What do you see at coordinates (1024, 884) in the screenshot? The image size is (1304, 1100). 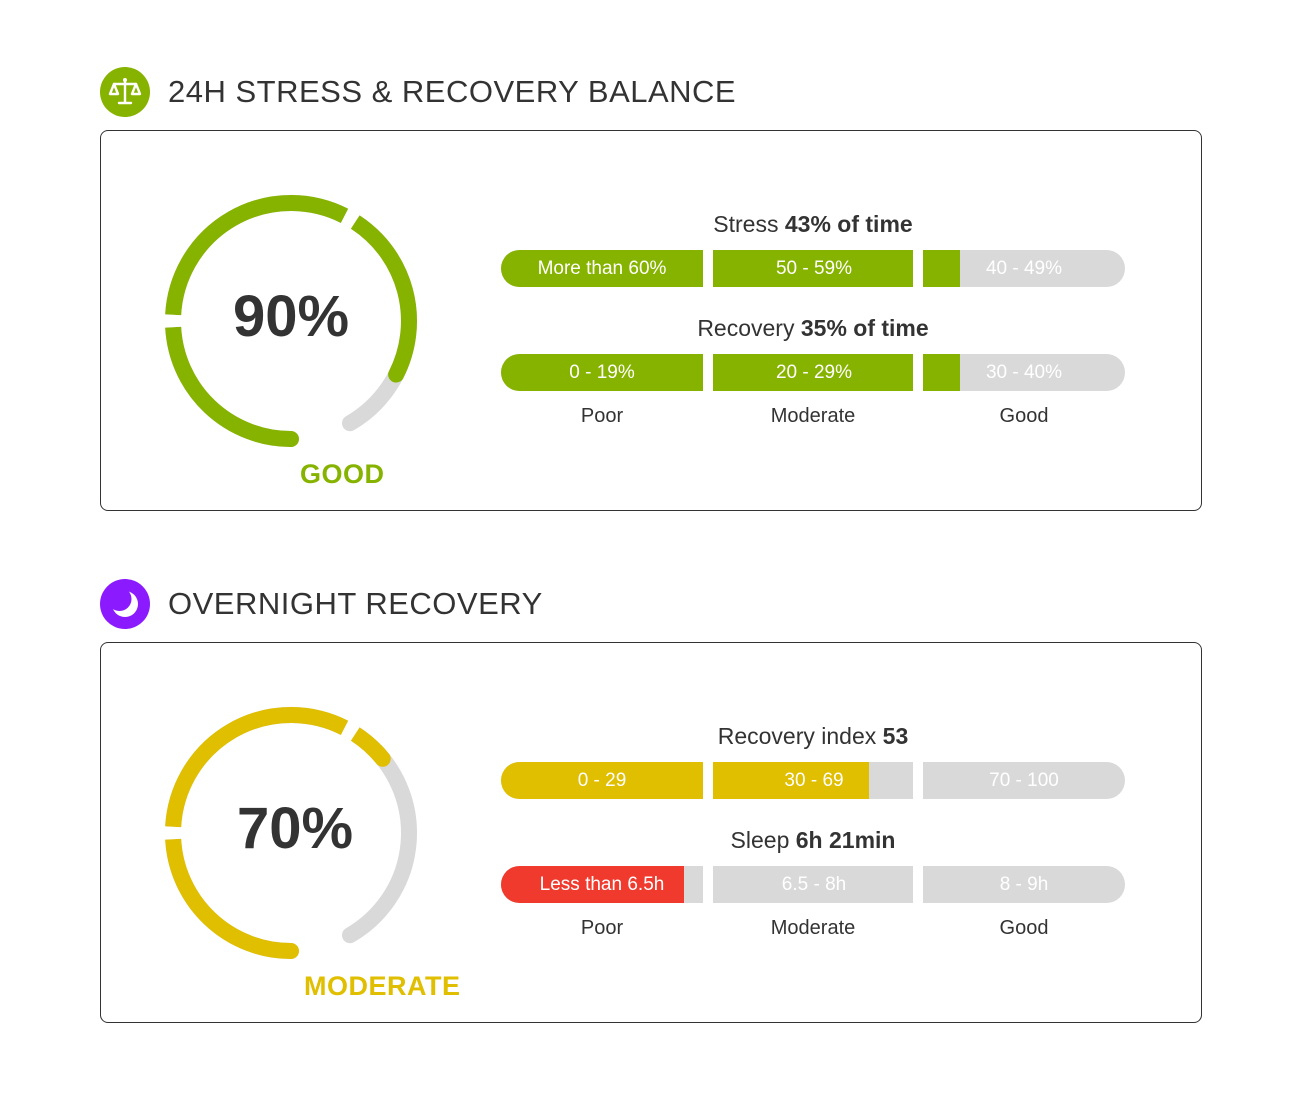 I see `segment-label: 8 - 9h` at bounding box center [1024, 884].